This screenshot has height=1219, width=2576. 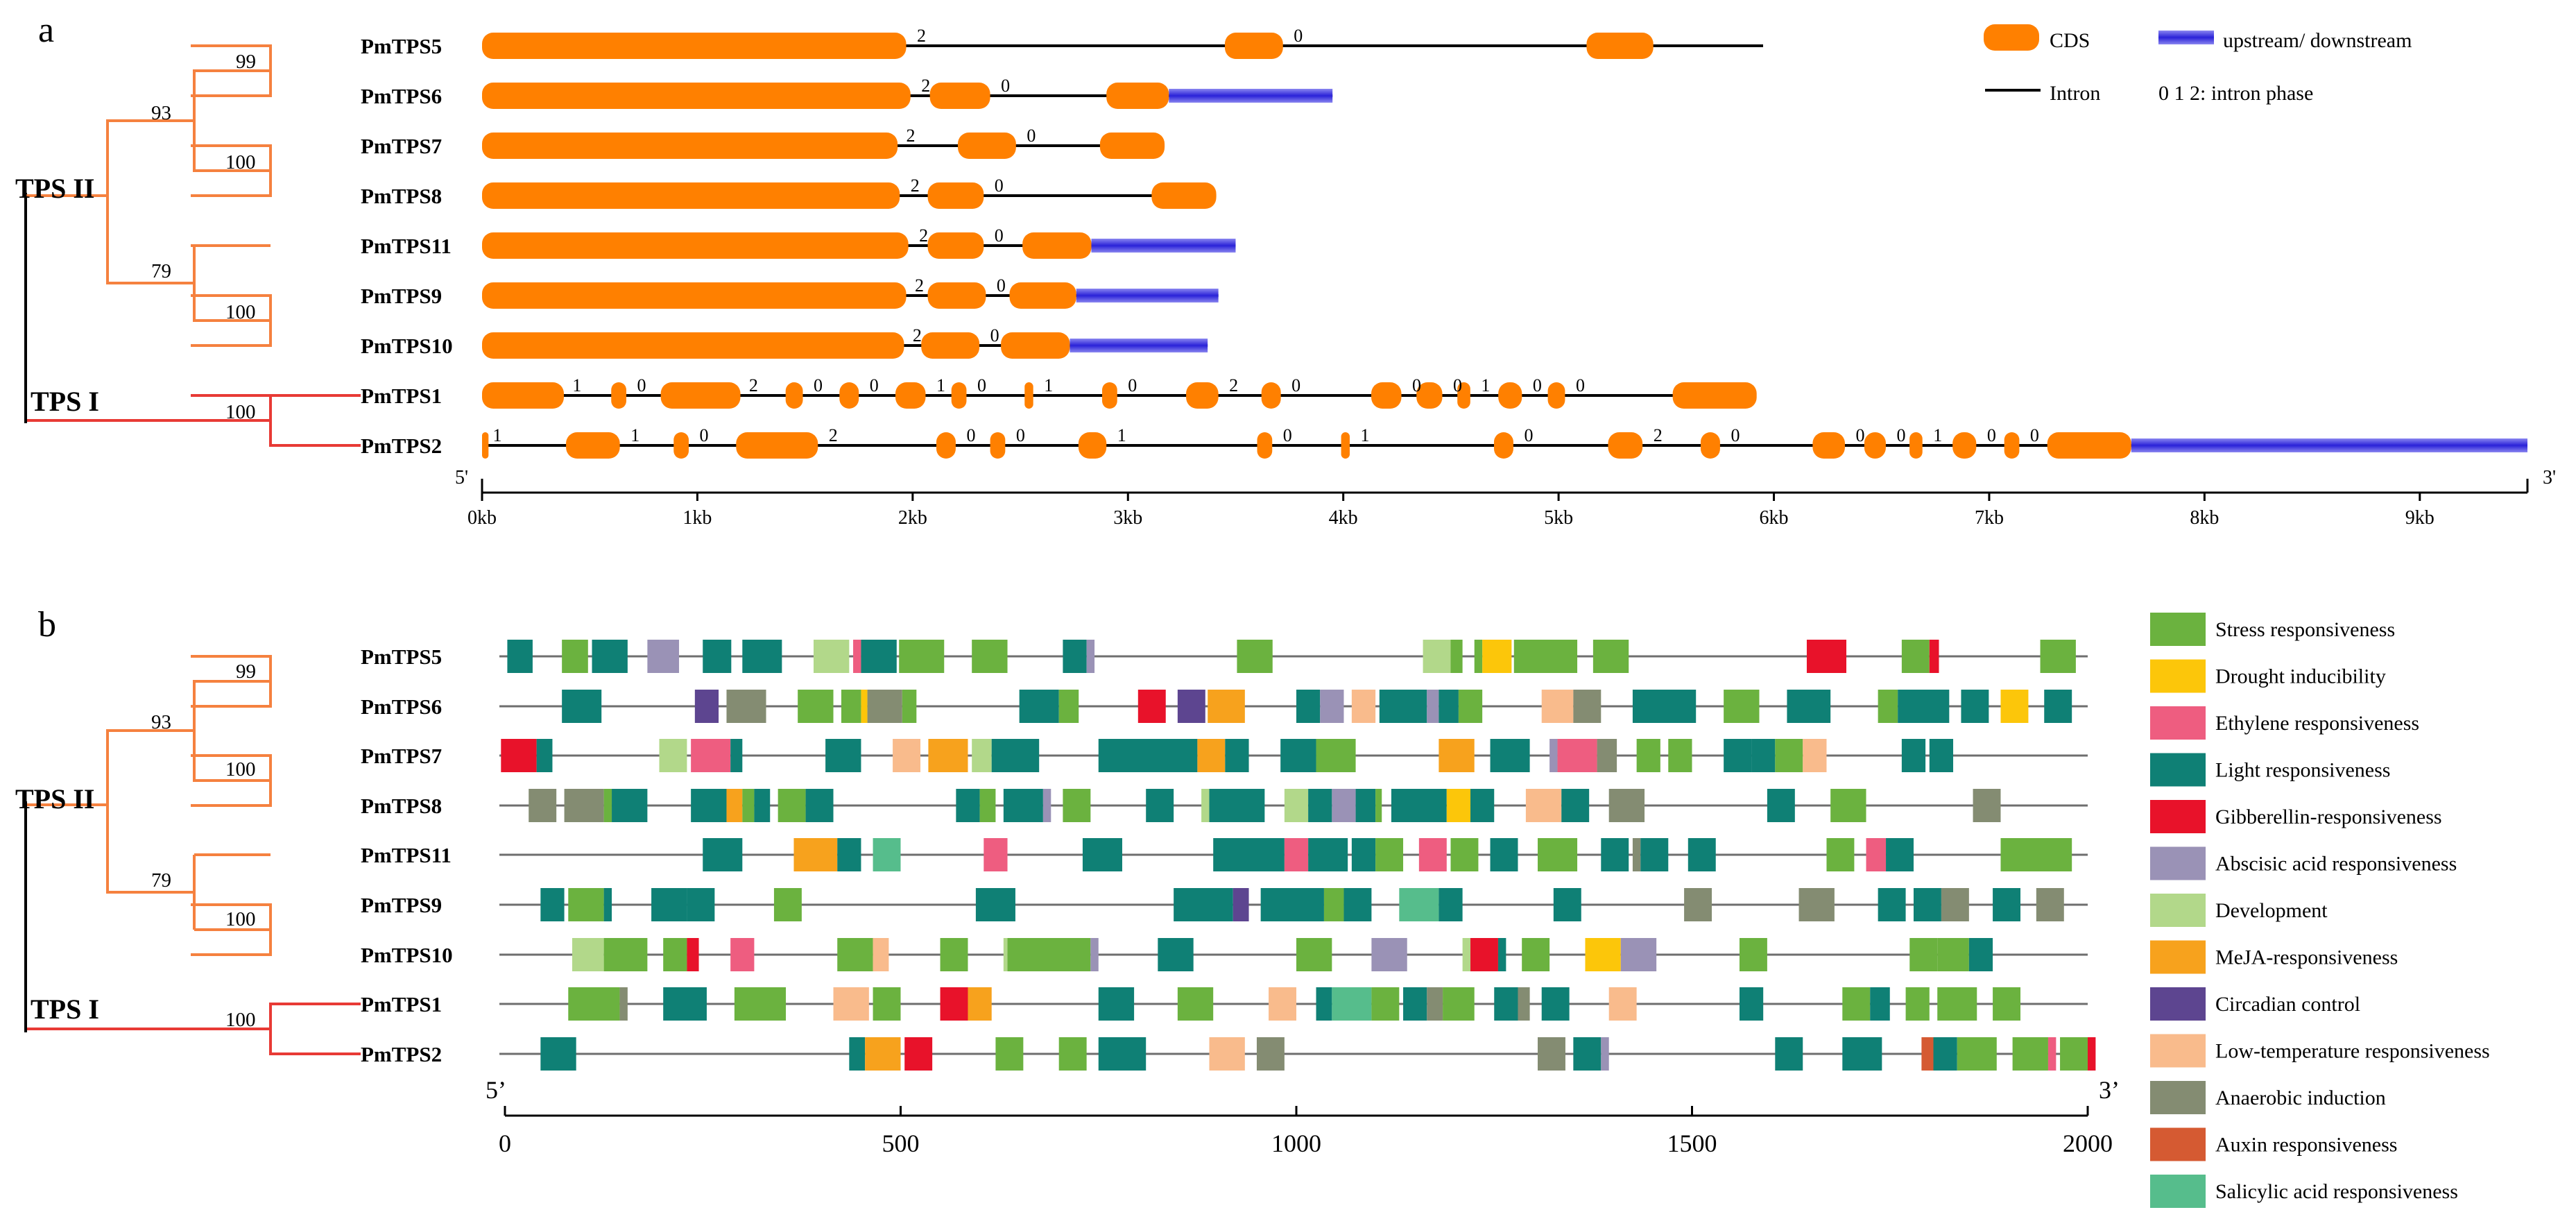 I want to click on gene-structure-pmtps2: 1 1 0 2 0 0 1 0 1 0 2 0 0 0 1 0 0, so click(x=1504, y=442).